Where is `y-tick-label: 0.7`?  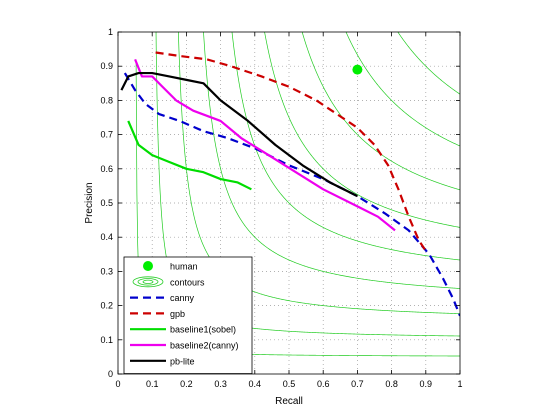
y-tick-label: 0.7 is located at coordinates (106, 135).